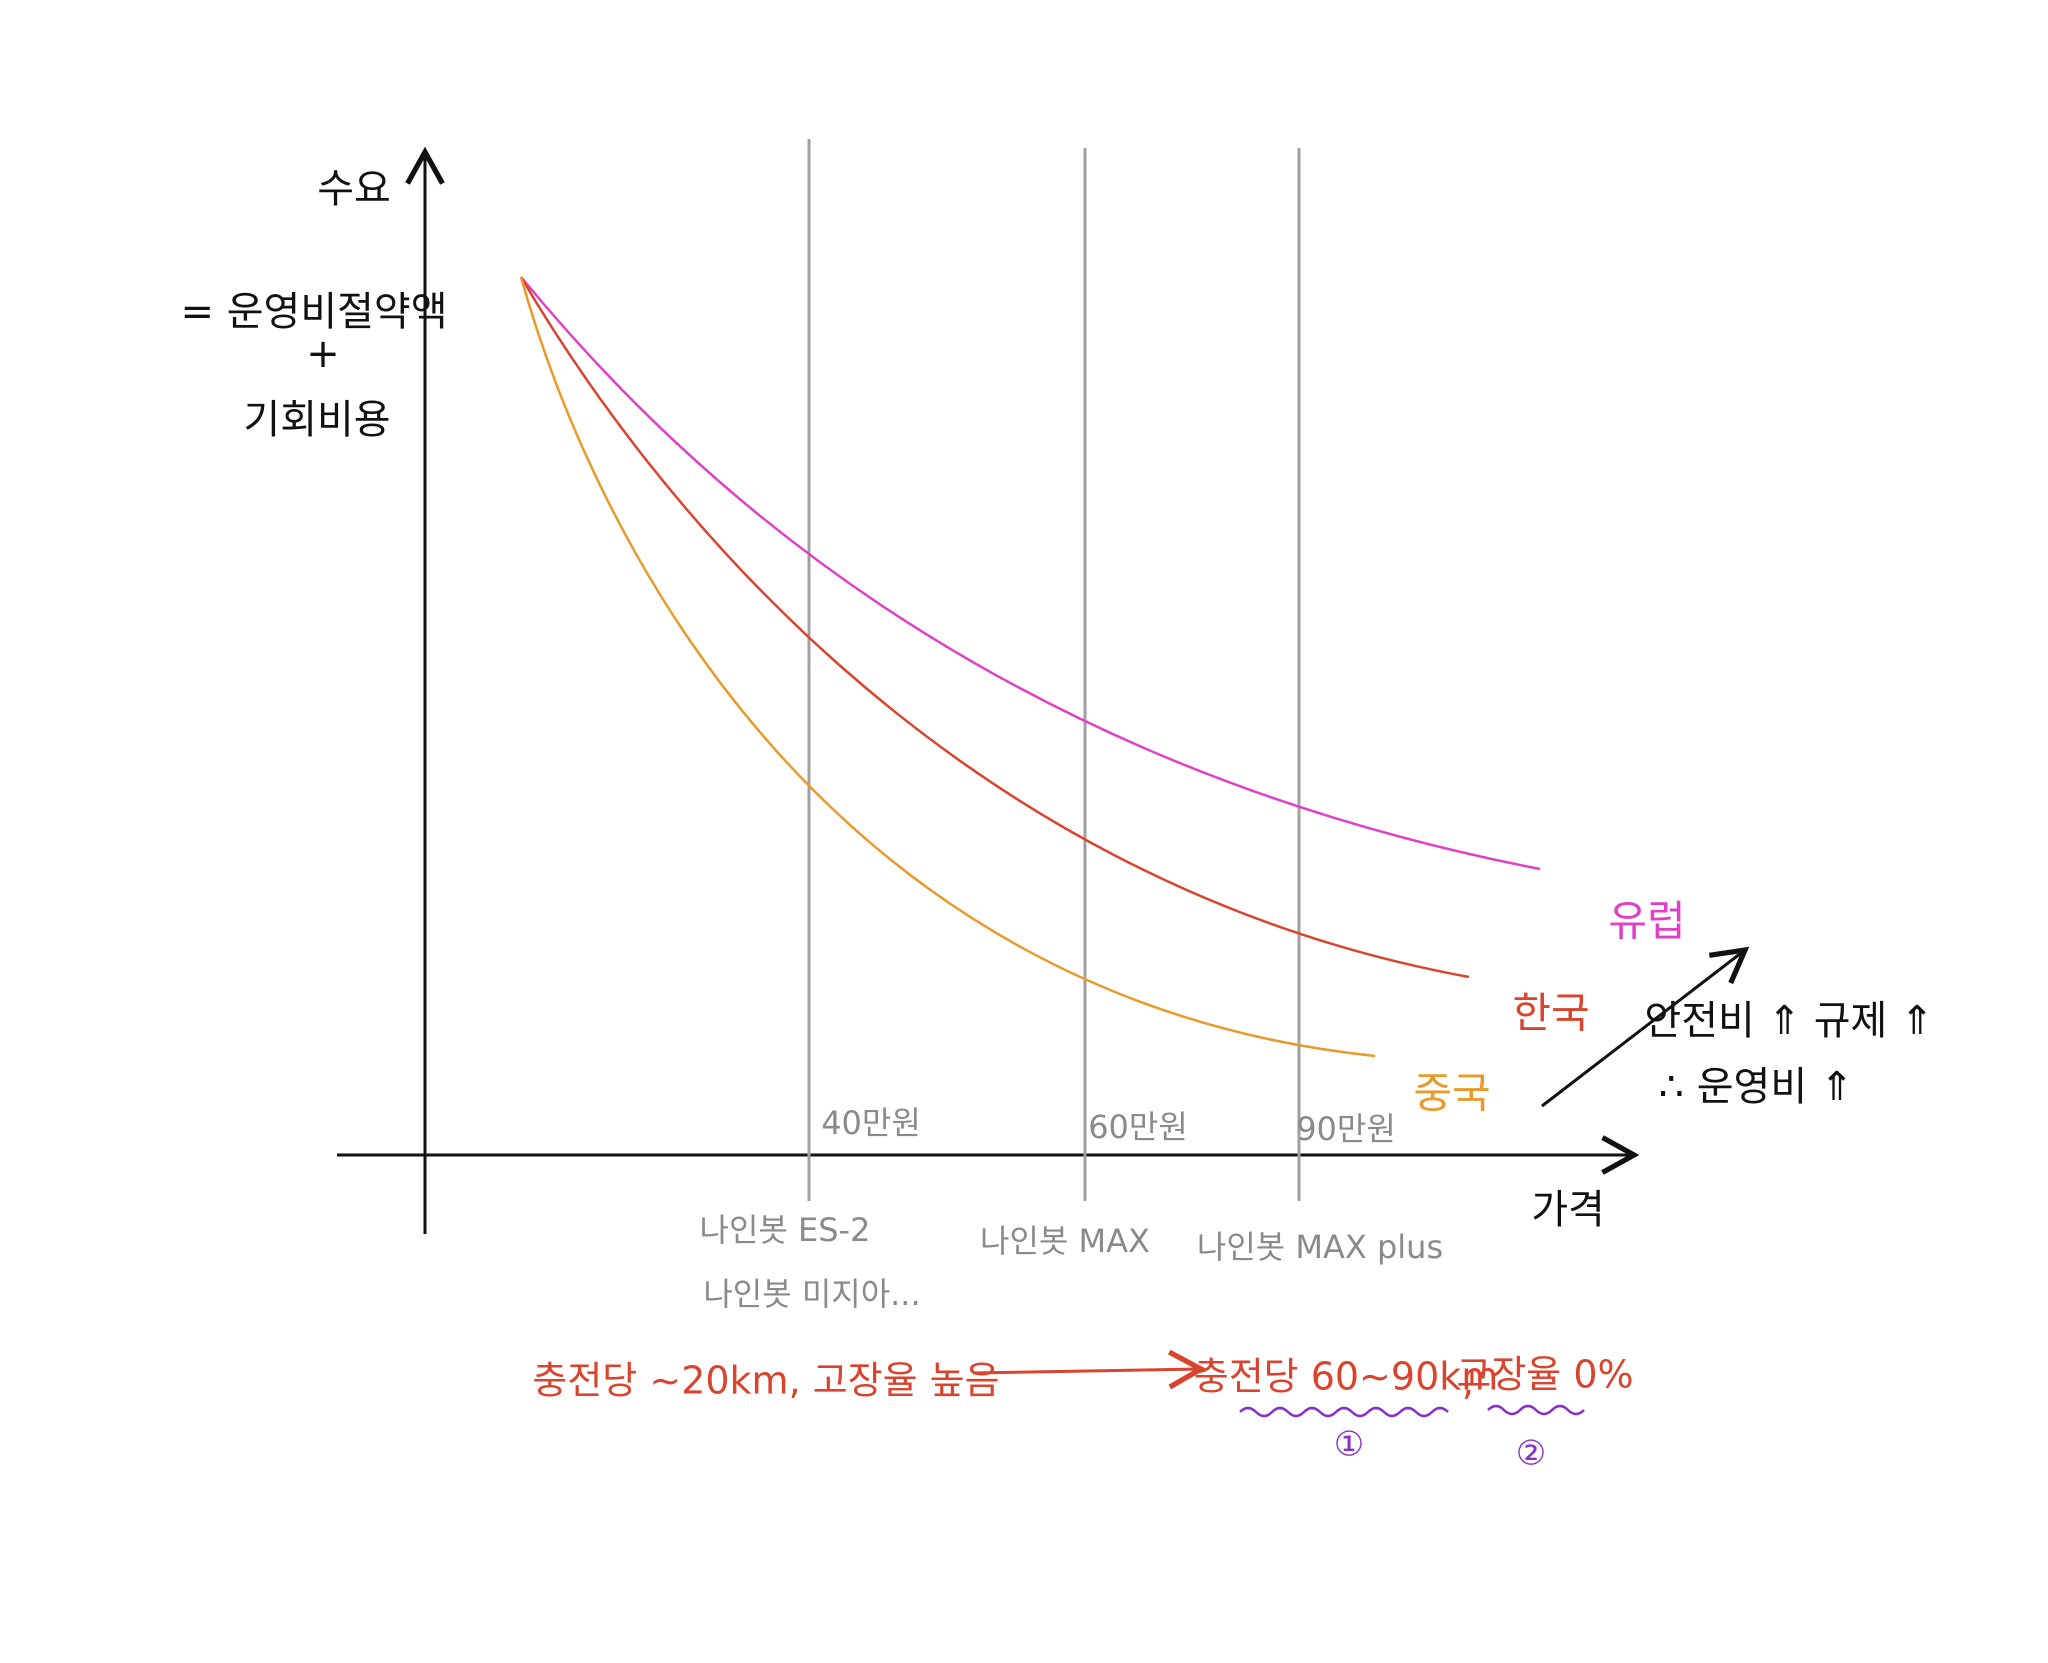 This screenshot has width=2048, height=1663. I want to click on trend-arrow, so click(1645, 1027).